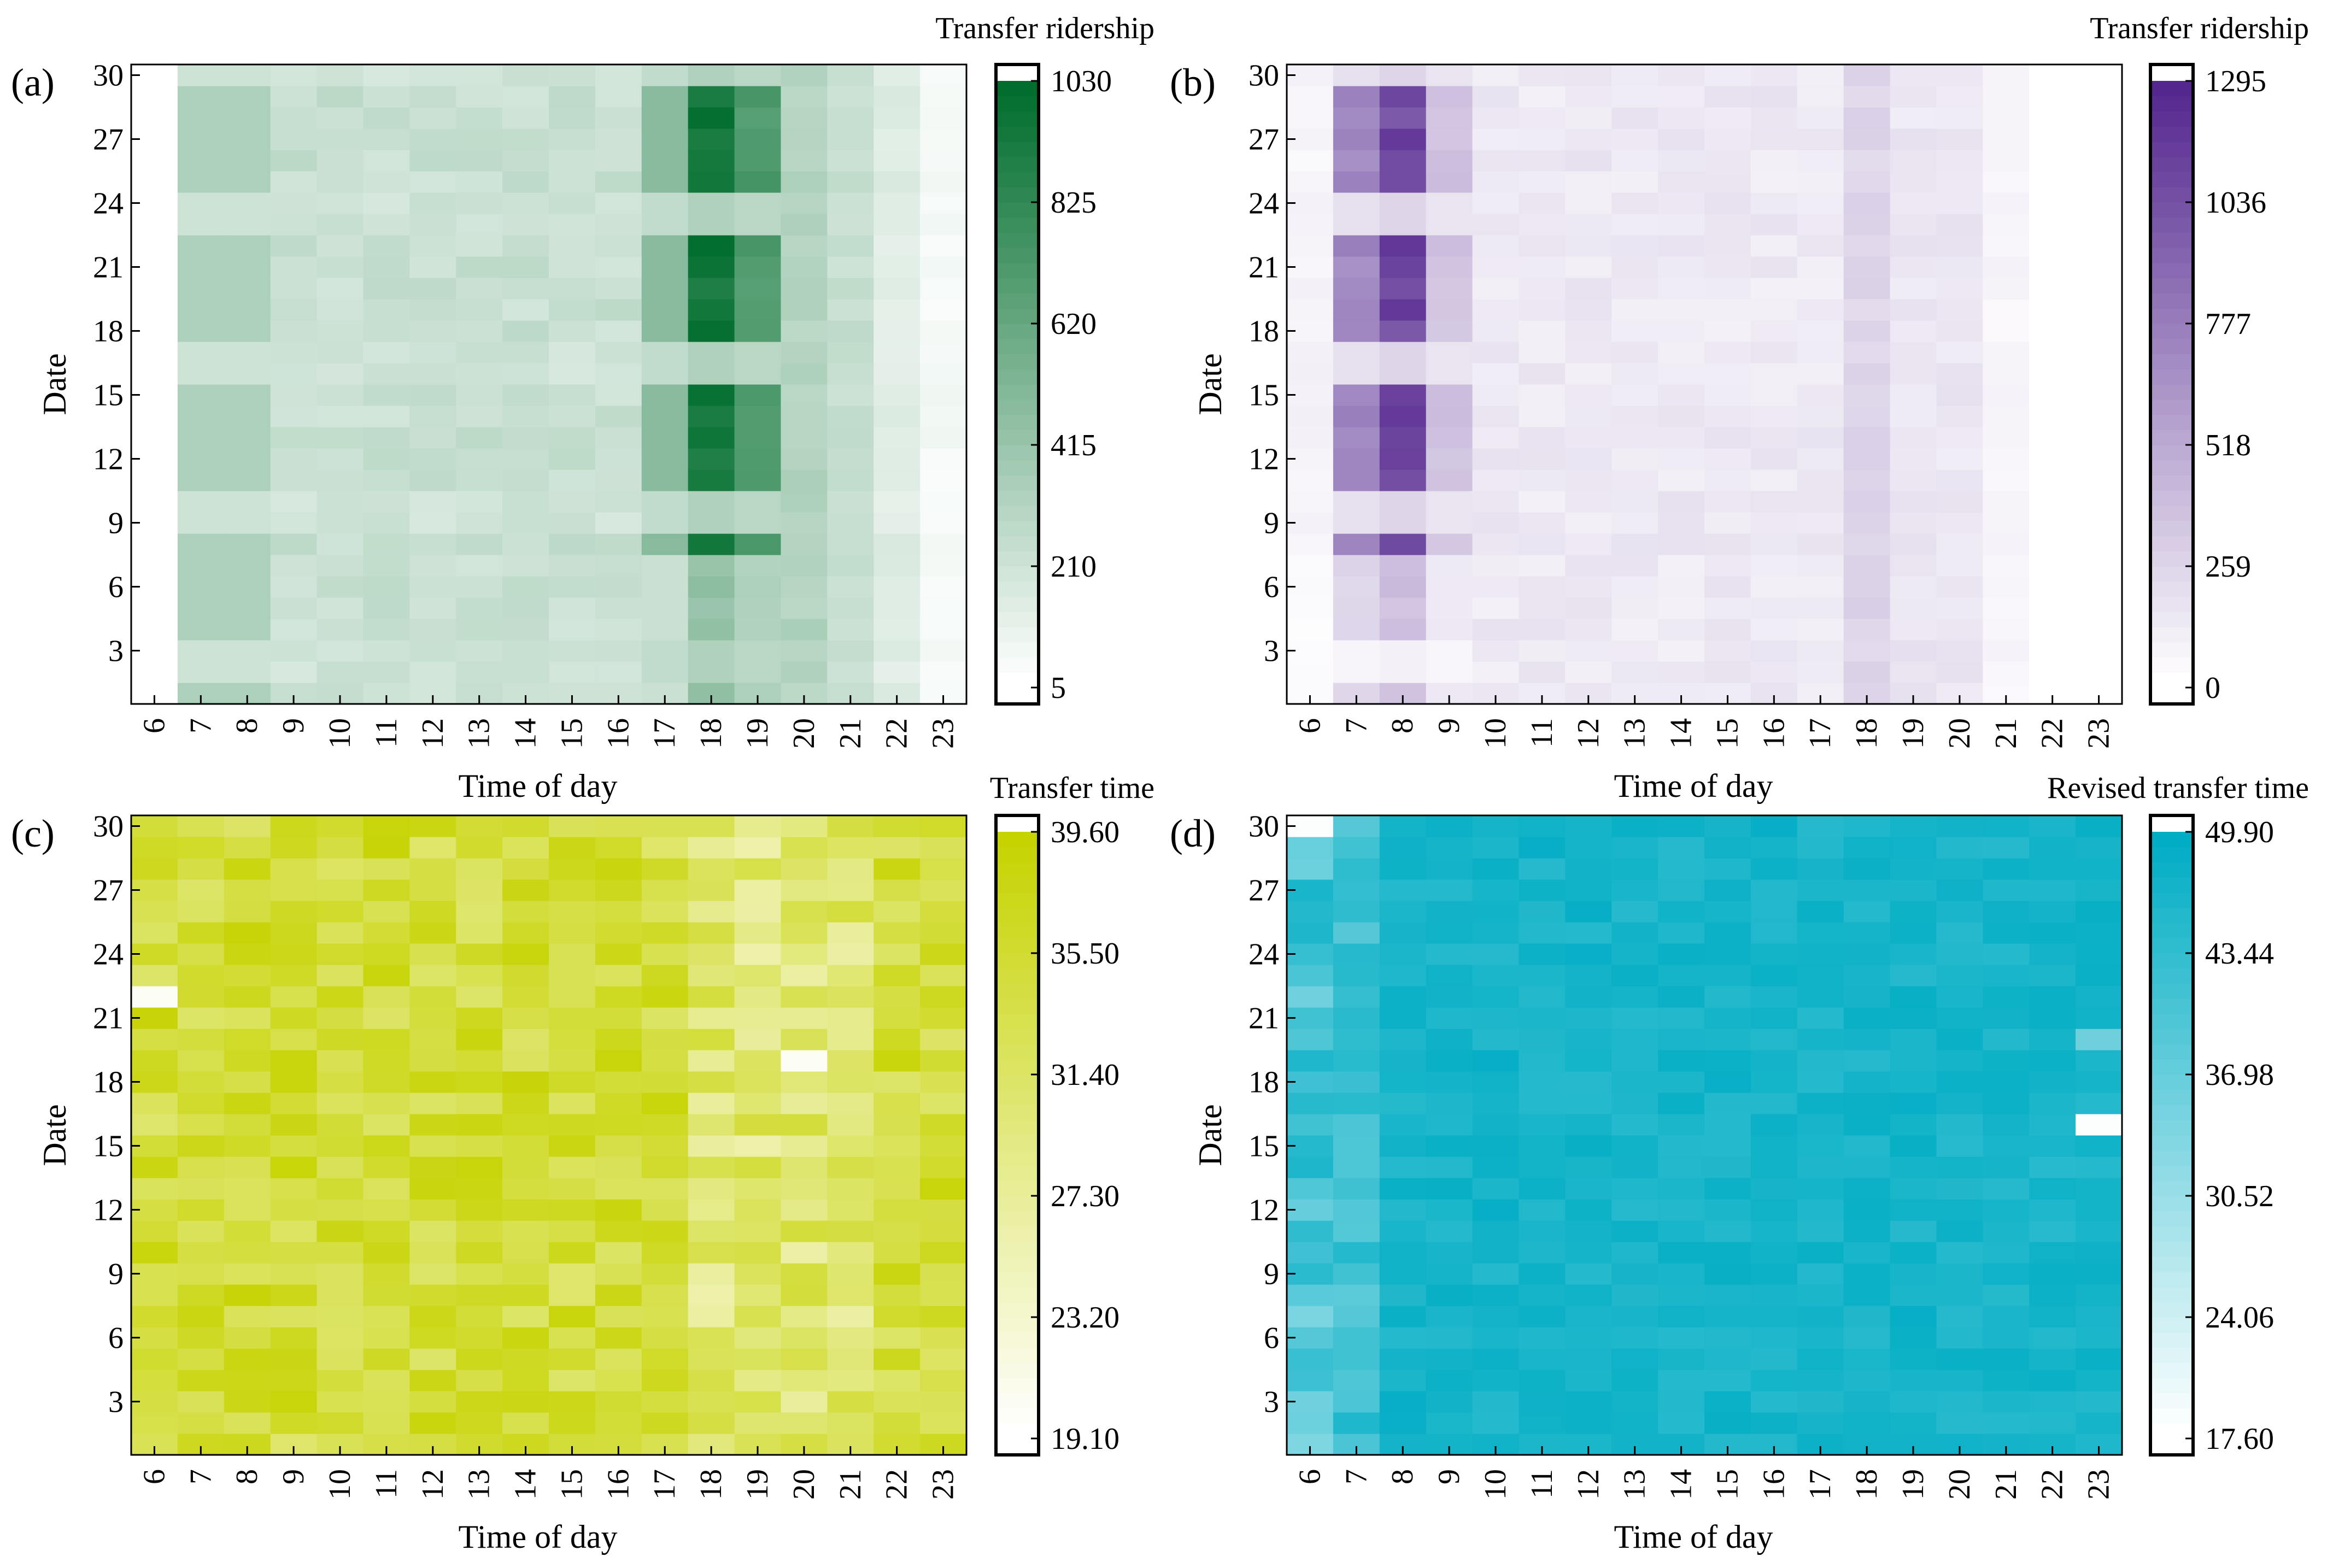 The height and width of the screenshot is (1568, 2327). What do you see at coordinates (1310, 1476) in the screenshot?
I see `x-tick-label: 6` at bounding box center [1310, 1476].